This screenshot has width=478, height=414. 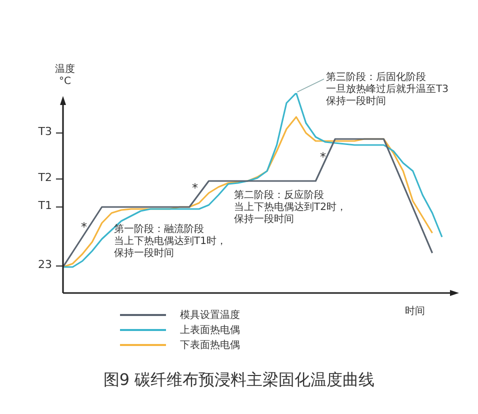 I want to click on annotation: 一旦放热峰过后就升温至T3, so click(x=387, y=90).